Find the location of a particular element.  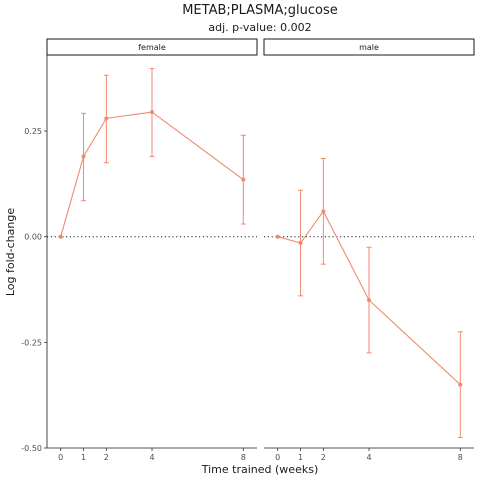

chart-subtitle: adj. p-value: 0.002 is located at coordinates (259, 27).